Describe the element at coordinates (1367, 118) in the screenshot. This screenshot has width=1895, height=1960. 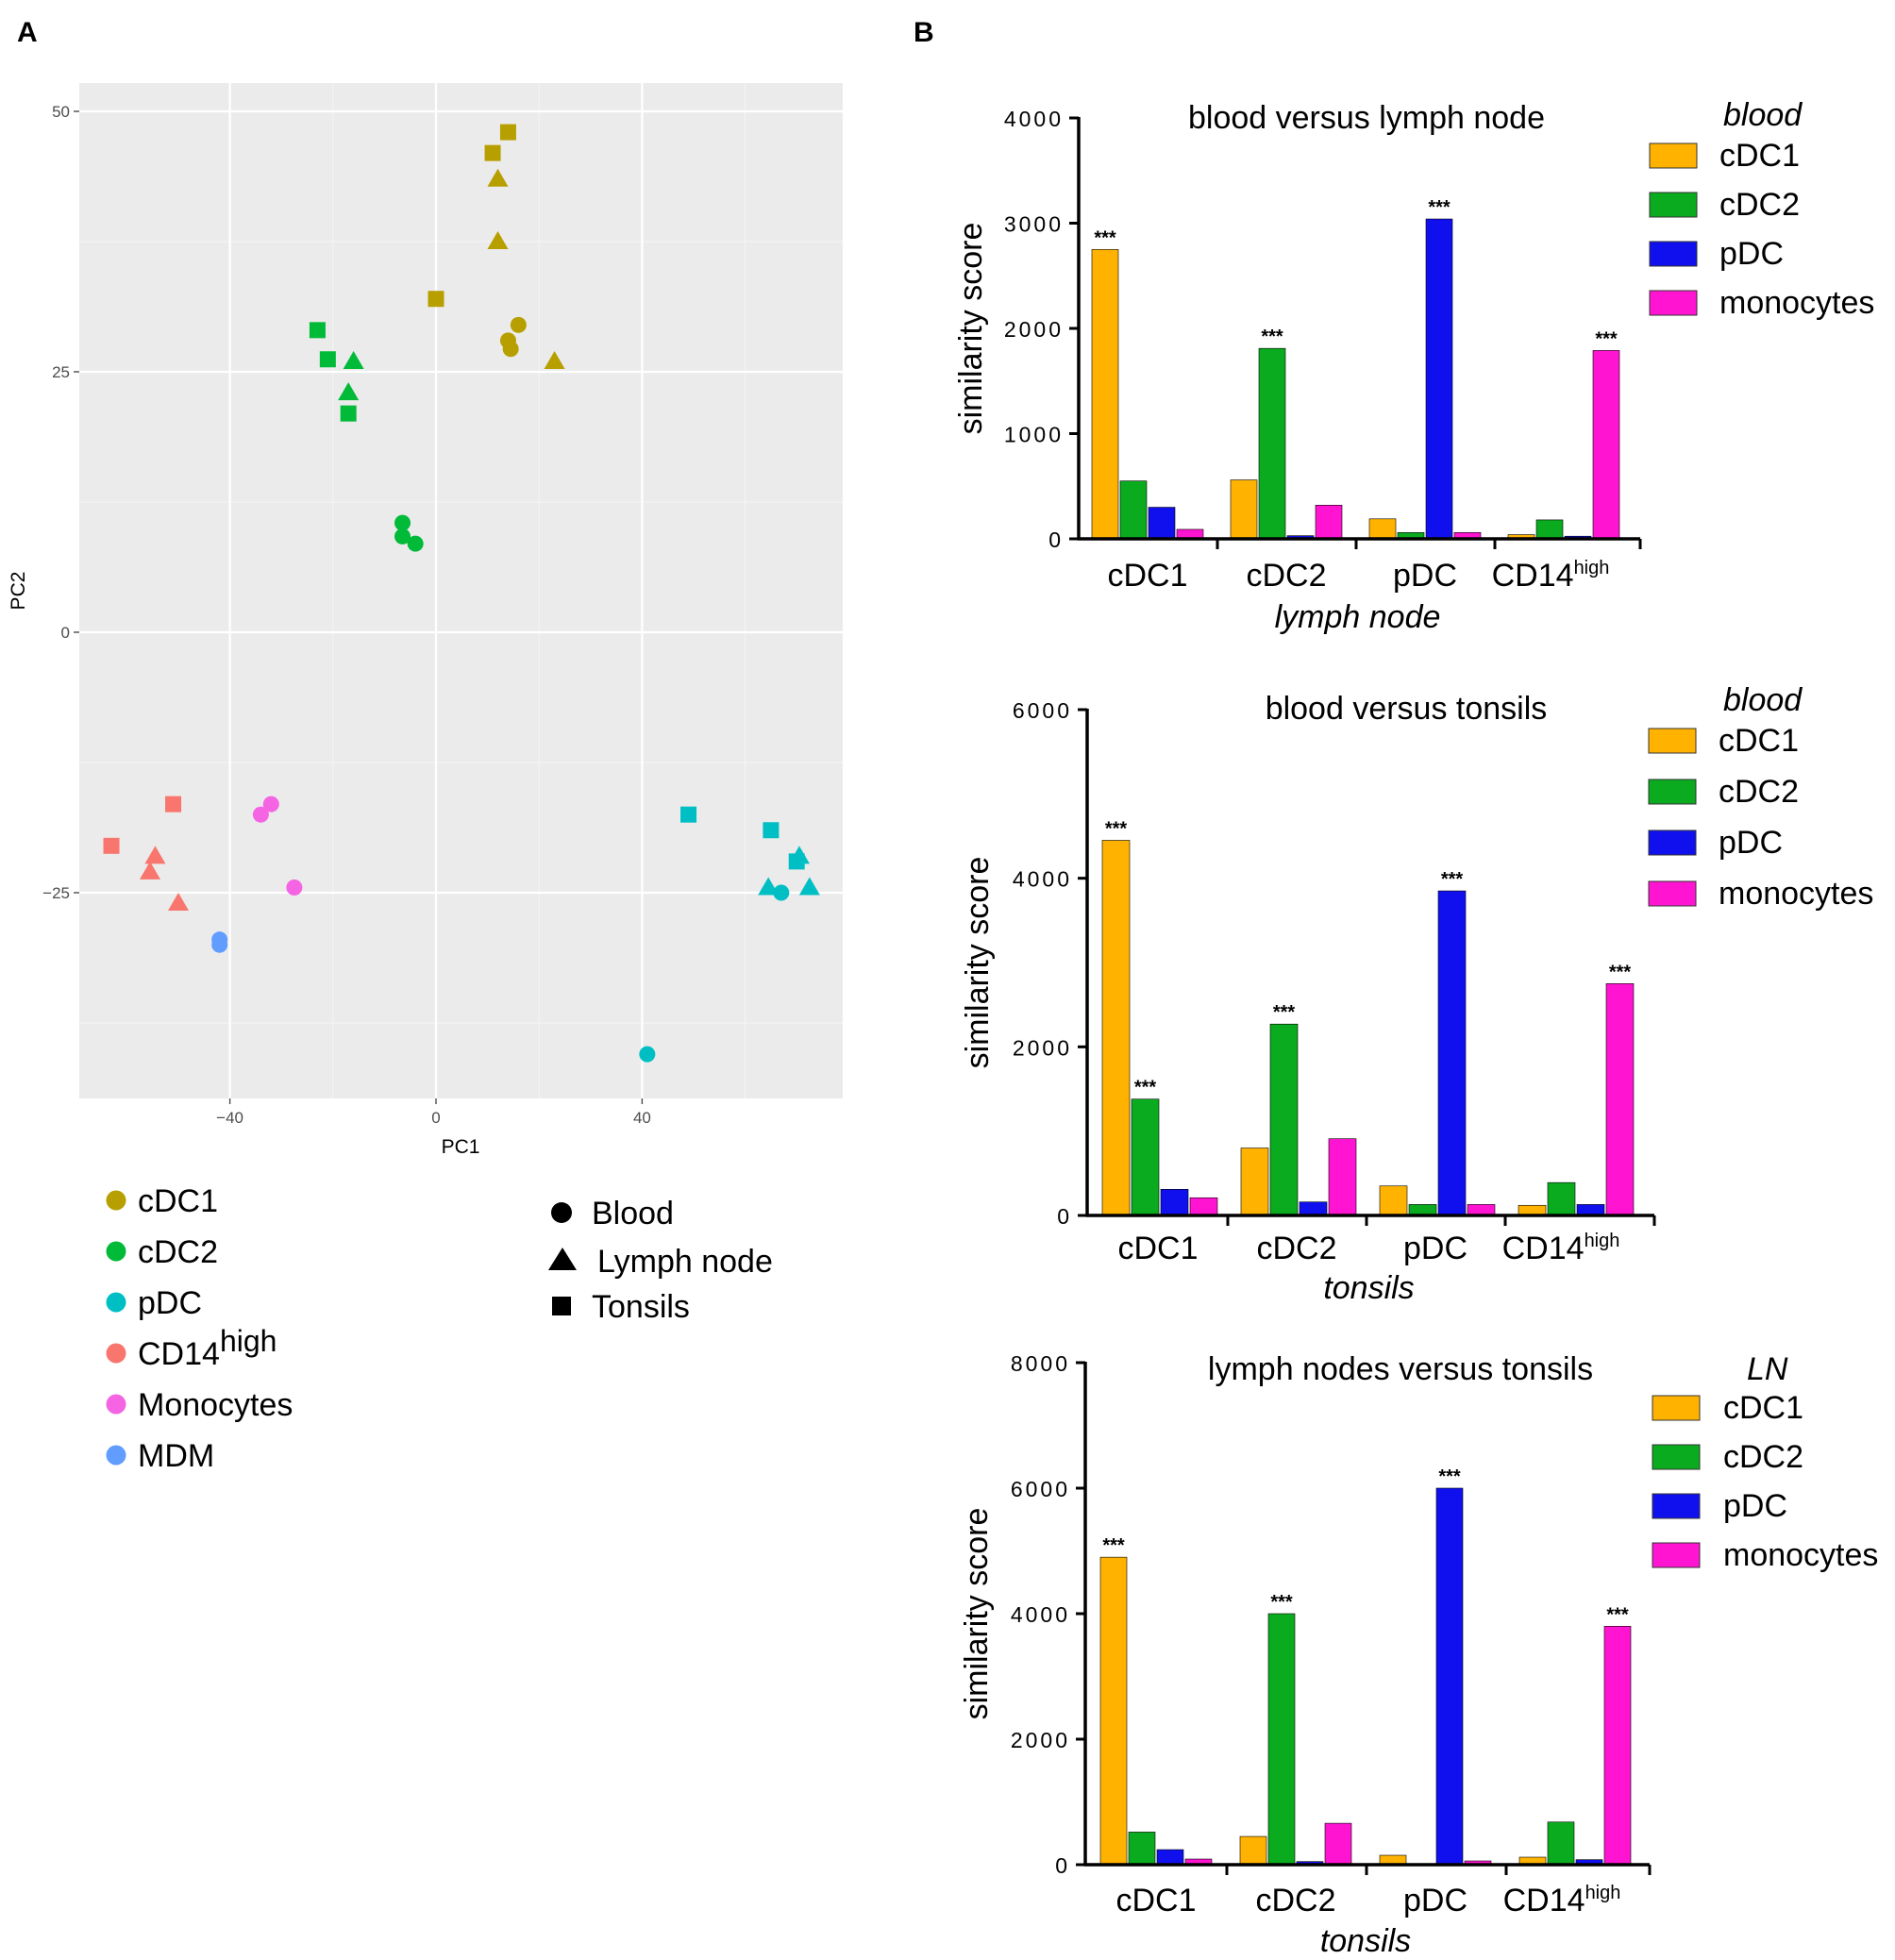
I see `chart-title: blood versus lymph node` at that location.